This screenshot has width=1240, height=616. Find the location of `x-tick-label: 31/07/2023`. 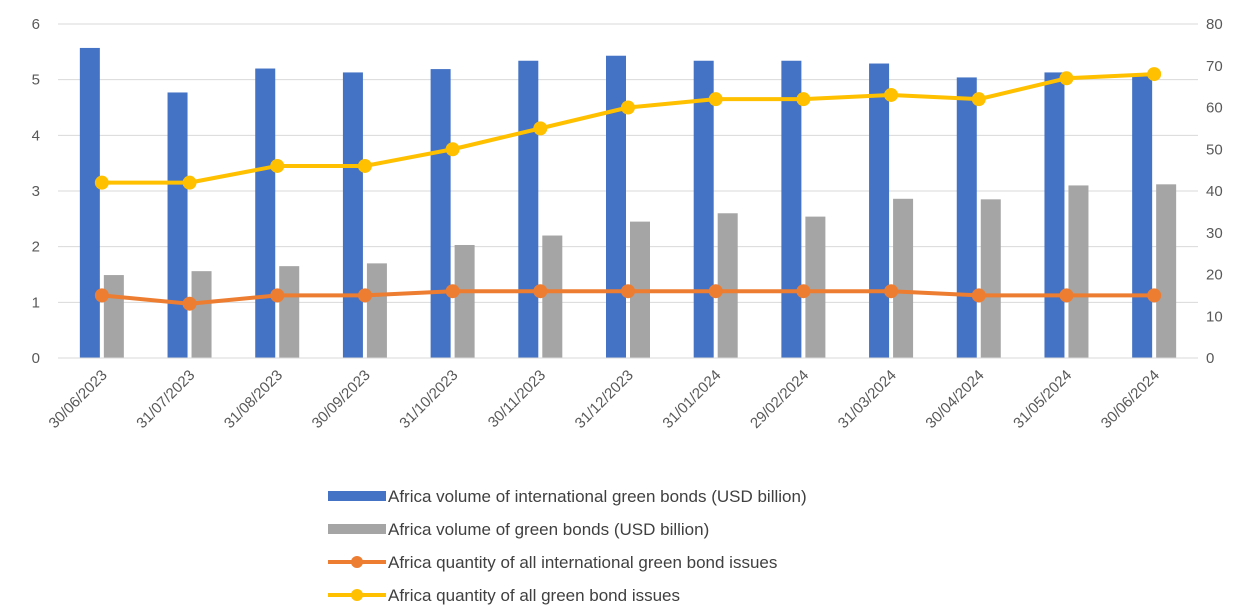

x-tick-label: 31/07/2023 is located at coordinates (165, 399).